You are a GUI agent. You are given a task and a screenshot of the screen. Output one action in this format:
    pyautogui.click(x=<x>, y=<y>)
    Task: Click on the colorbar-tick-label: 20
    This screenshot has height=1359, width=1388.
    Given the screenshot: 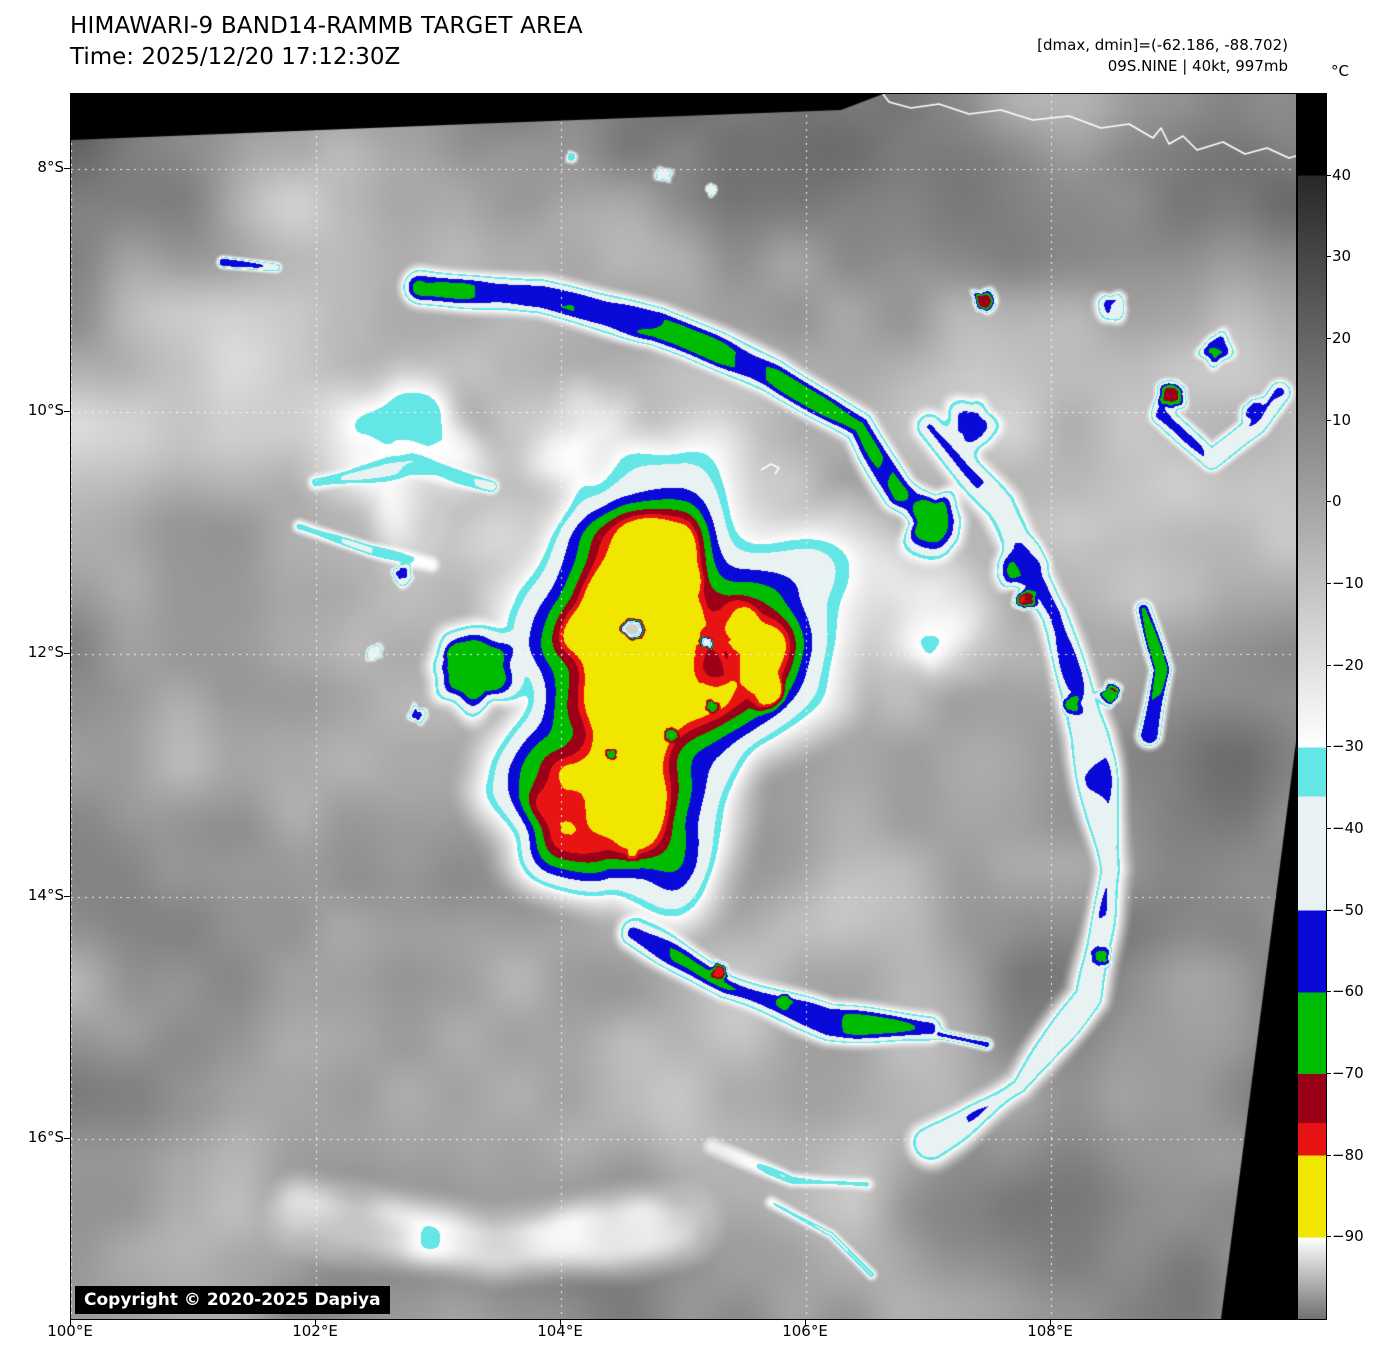 What is the action you would take?
    pyautogui.click(x=1342, y=338)
    